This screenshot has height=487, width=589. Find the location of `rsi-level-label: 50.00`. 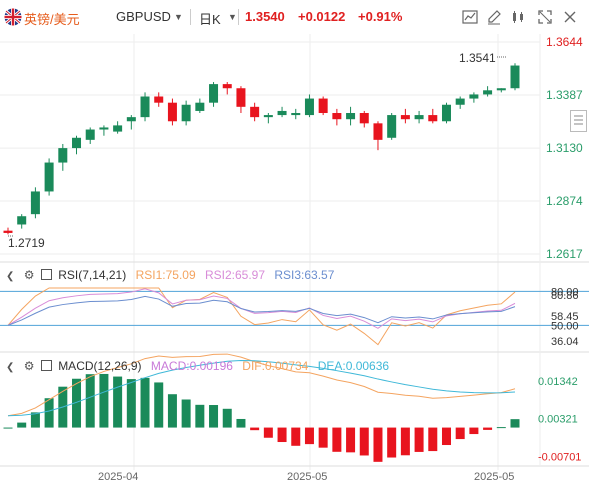

rsi-level-label: 50.00 is located at coordinates (565, 326).